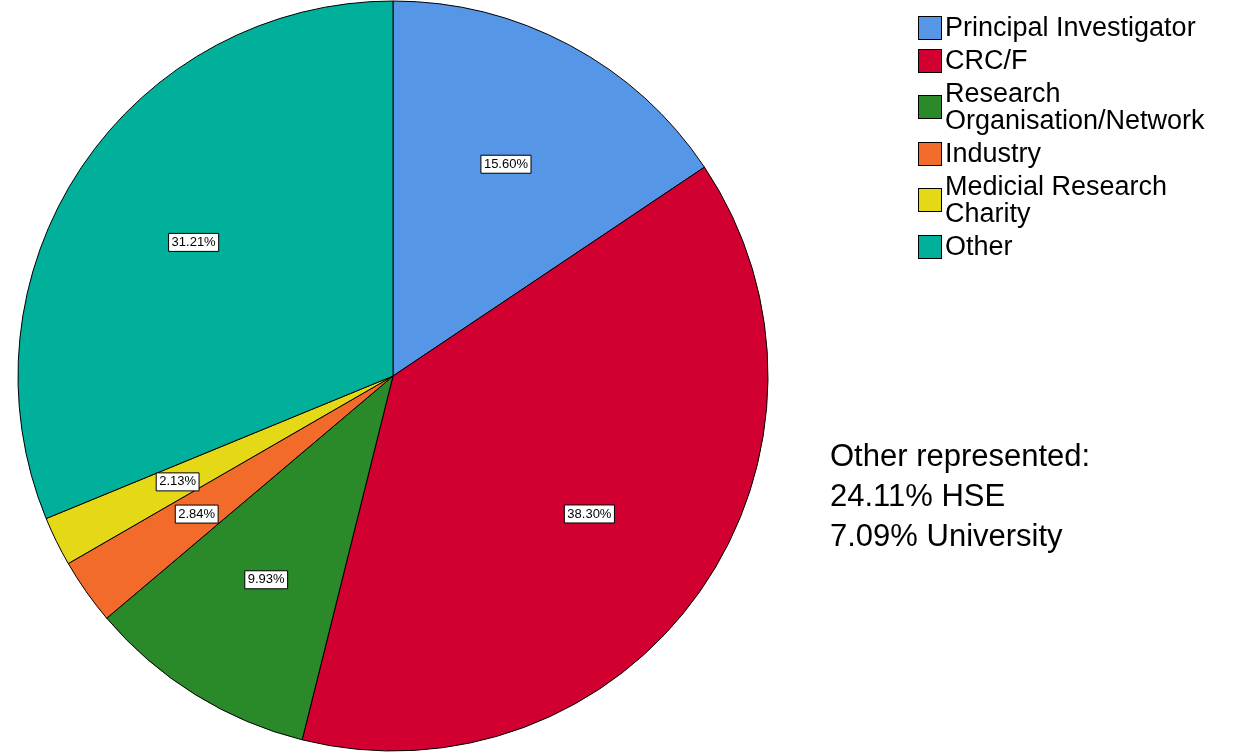 The image size is (1237, 752). What do you see at coordinates (589, 513) in the screenshot?
I see `data-label: 38.30%` at bounding box center [589, 513].